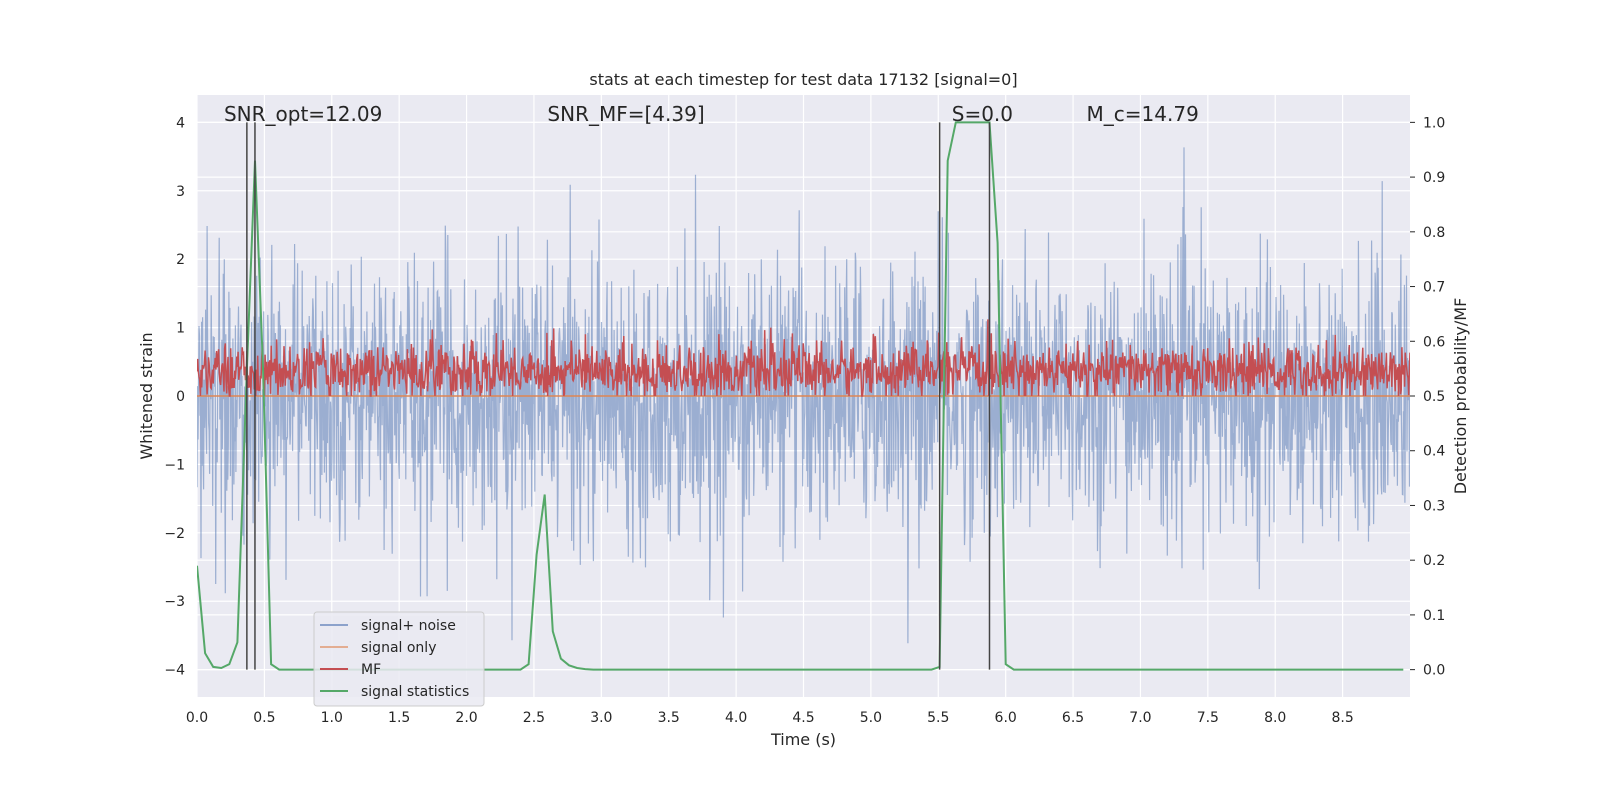 This screenshot has height=800, width=1600. Describe the element at coordinates (180, 192) in the screenshot. I see `y-tick-label: 3` at that location.